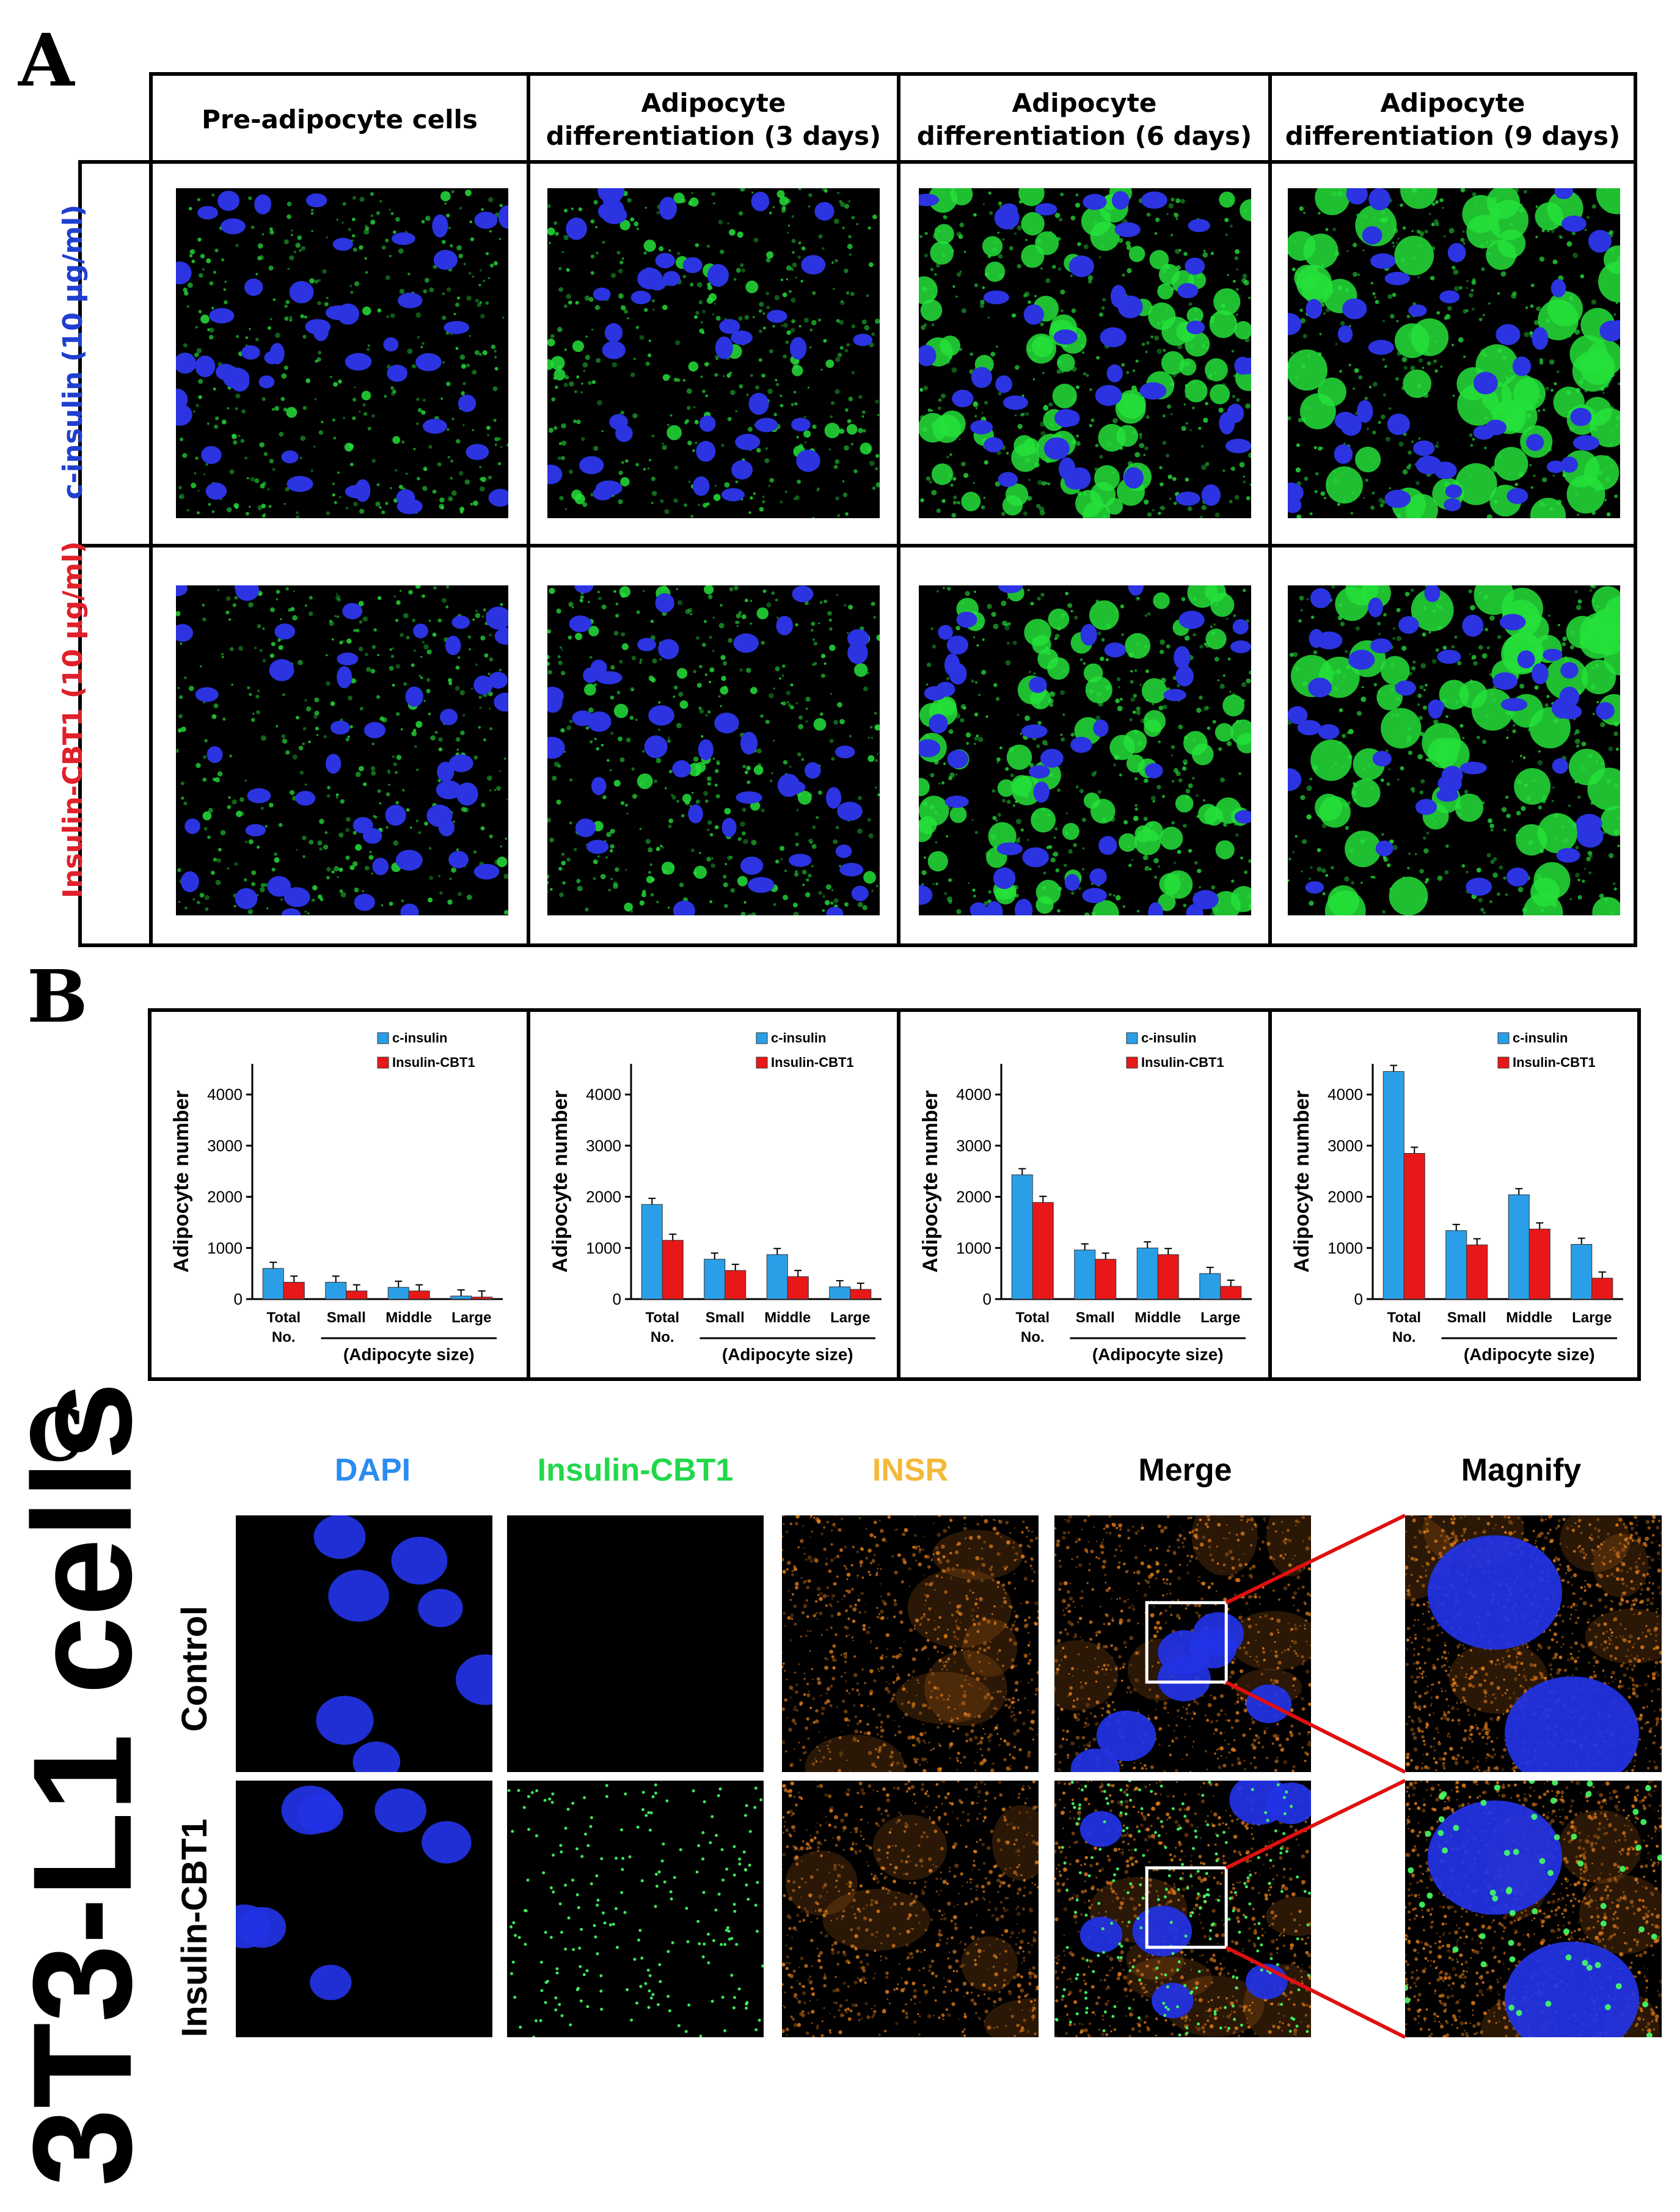  What do you see at coordinates (910, 1470) in the screenshot?
I see `column-header-insr: INSR` at bounding box center [910, 1470].